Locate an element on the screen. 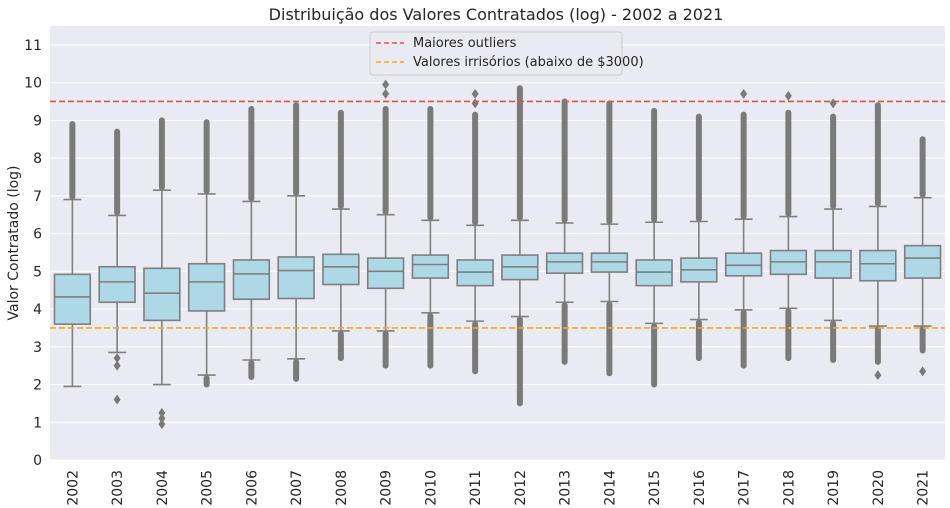 This screenshot has height=508, width=950. box-2012 is located at coordinates (520, 246).